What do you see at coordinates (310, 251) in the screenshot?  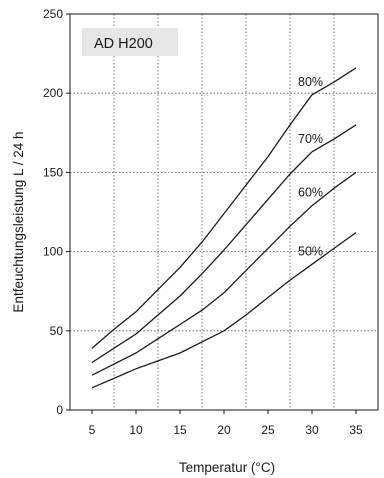 I see `series-label-50pct: 50%` at bounding box center [310, 251].